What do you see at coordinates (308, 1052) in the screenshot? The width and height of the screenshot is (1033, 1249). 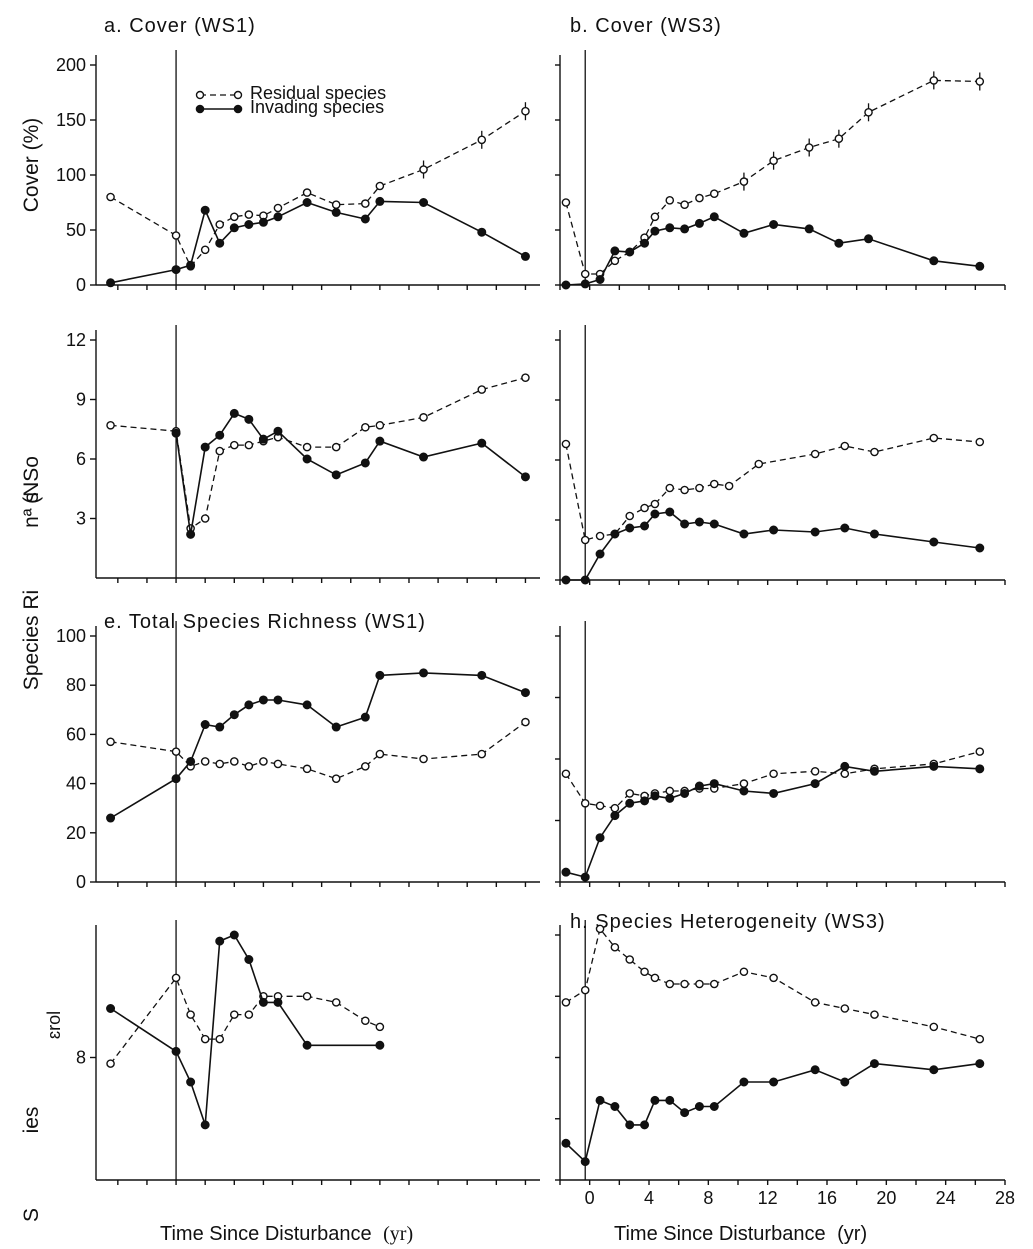 I see `panel-g: 8` at bounding box center [308, 1052].